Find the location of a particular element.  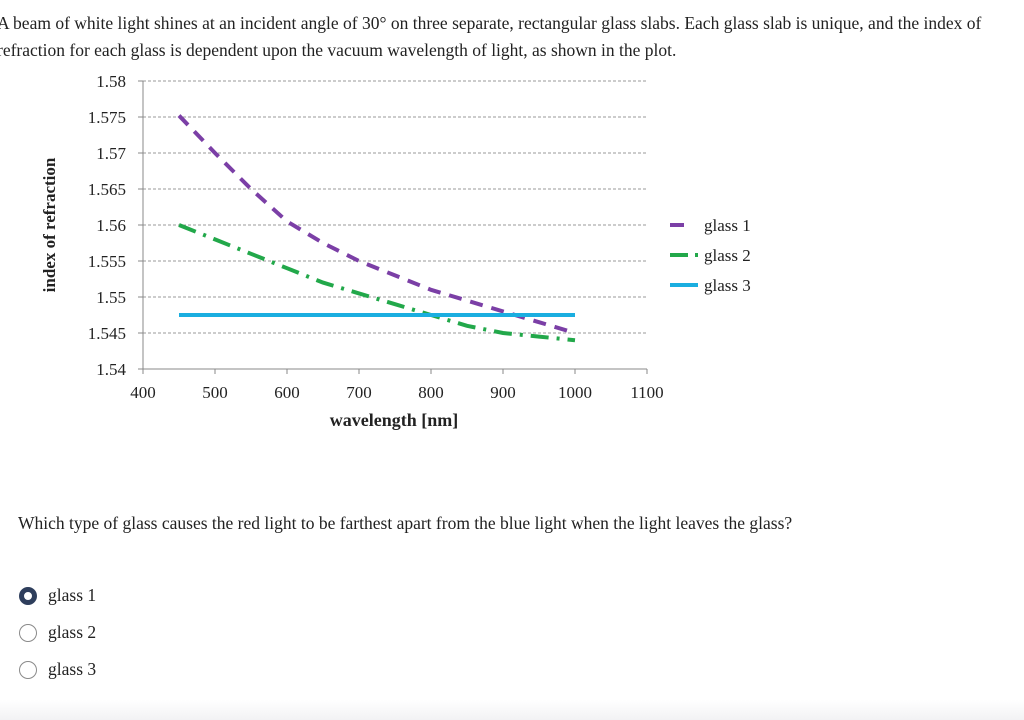

y-tick-label: 1.55 is located at coordinates (111, 297).